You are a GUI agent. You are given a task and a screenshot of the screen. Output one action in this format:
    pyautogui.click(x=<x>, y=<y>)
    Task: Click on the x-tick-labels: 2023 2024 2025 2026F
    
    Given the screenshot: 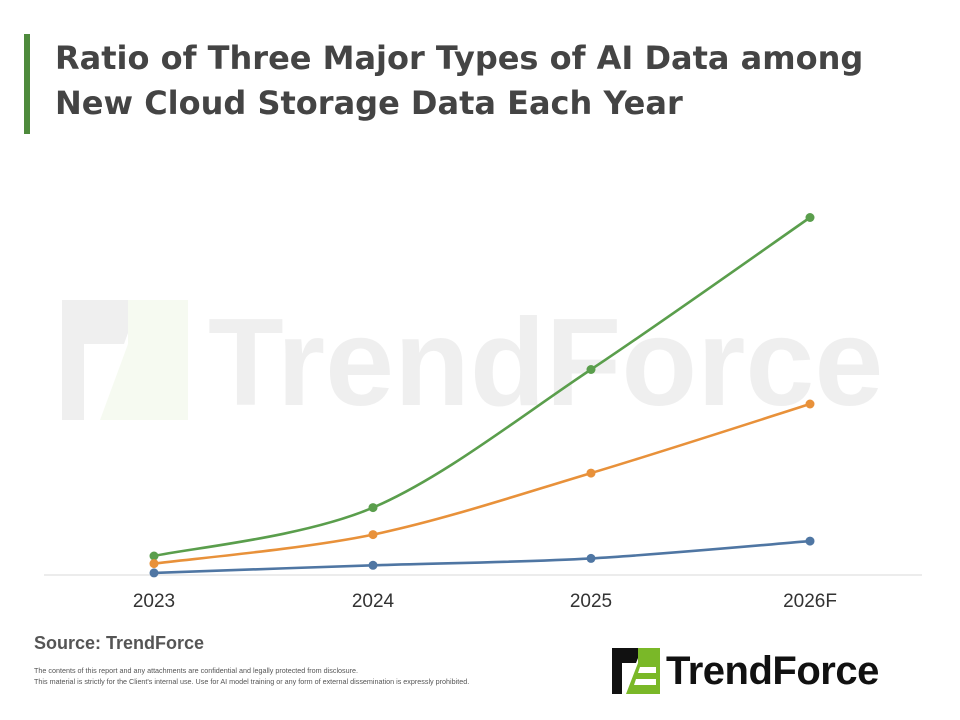 What is the action you would take?
    pyautogui.click(x=485, y=601)
    